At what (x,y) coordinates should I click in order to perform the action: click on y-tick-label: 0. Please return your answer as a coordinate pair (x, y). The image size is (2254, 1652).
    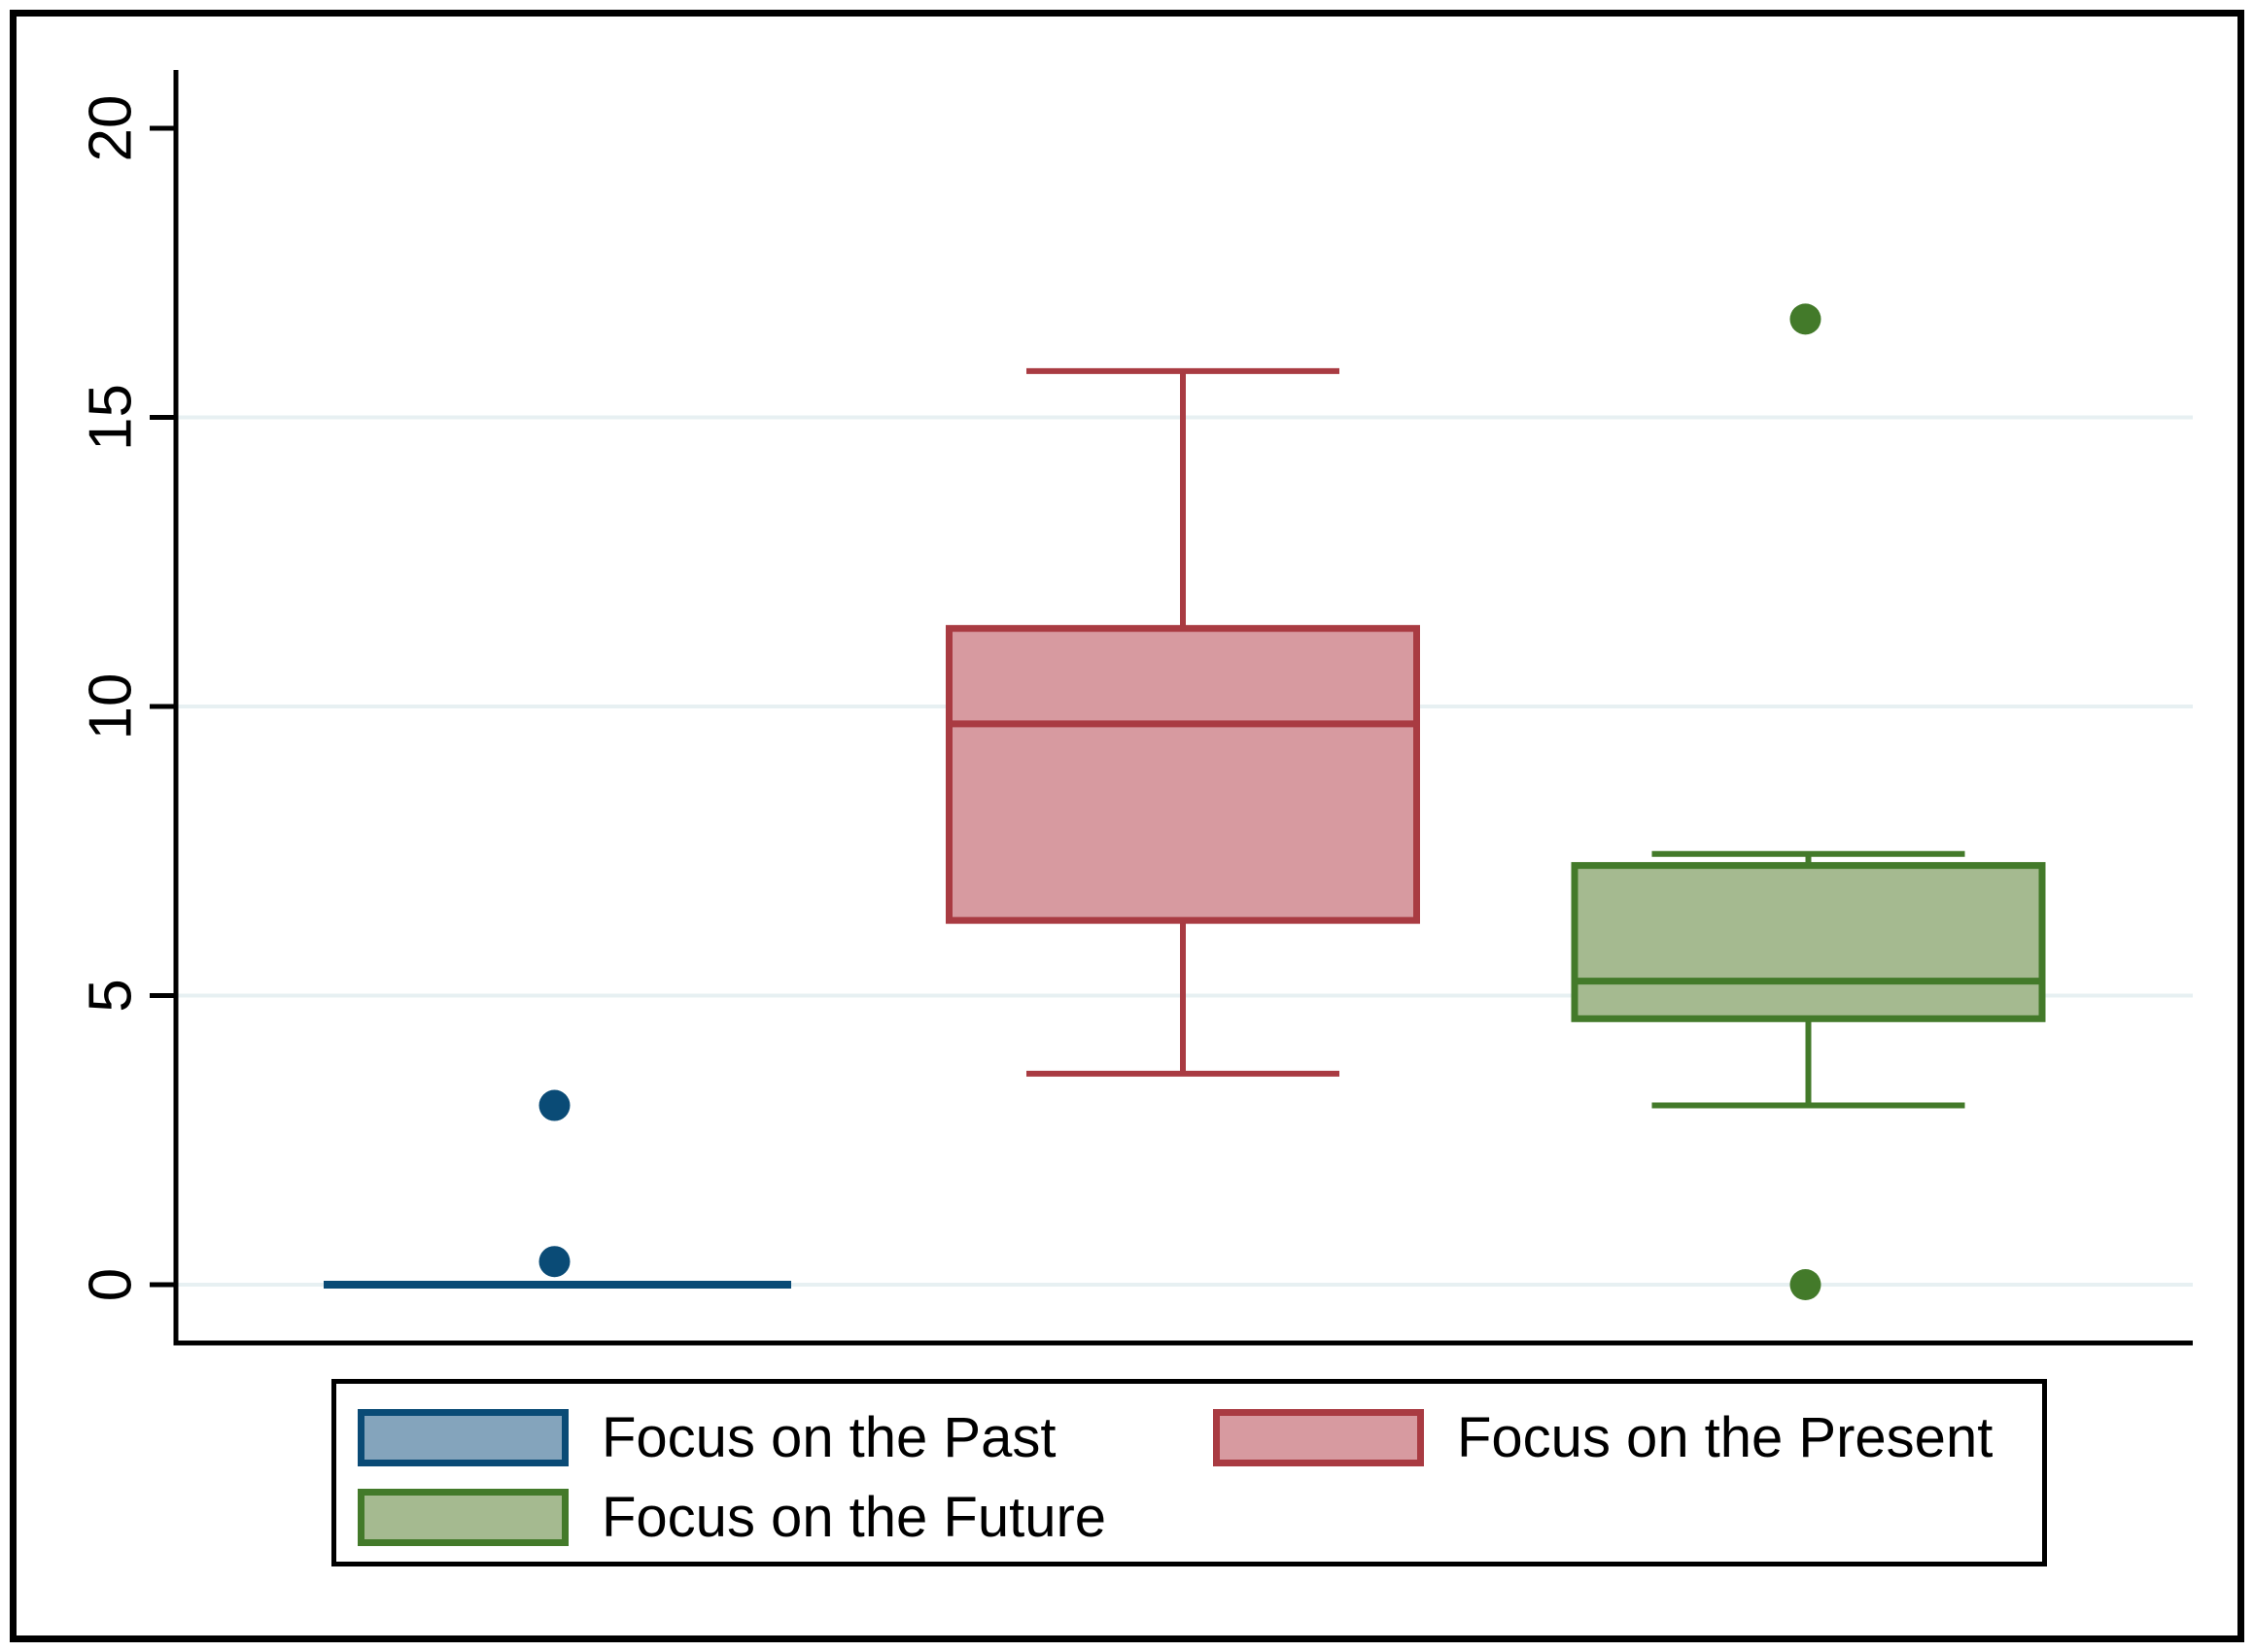
    Looking at the image, I should click on (112, 1284).